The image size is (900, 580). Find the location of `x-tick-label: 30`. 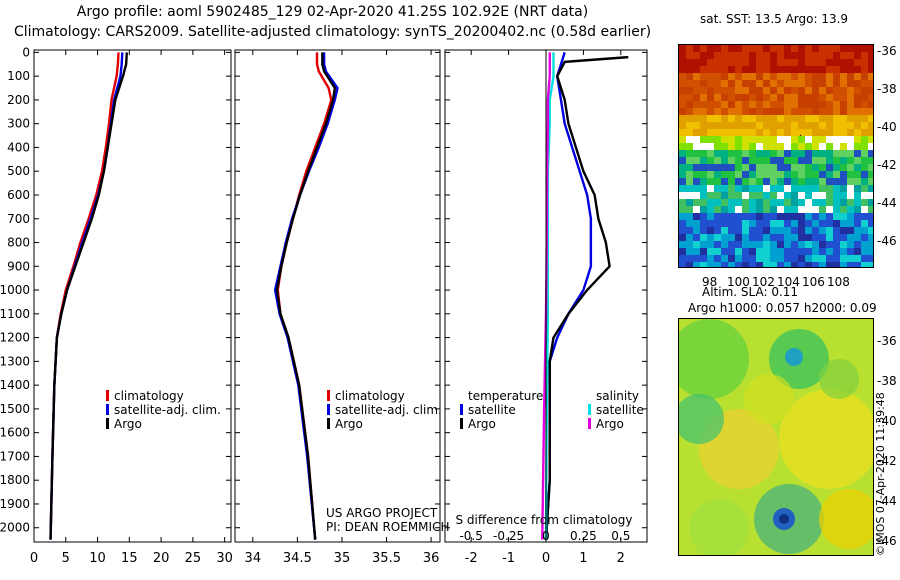

x-tick-label: 30 is located at coordinates (224, 558).